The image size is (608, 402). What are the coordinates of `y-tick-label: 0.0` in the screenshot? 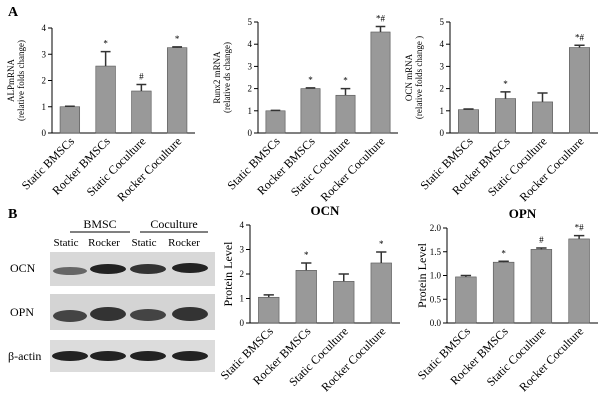 It's located at (436, 323).